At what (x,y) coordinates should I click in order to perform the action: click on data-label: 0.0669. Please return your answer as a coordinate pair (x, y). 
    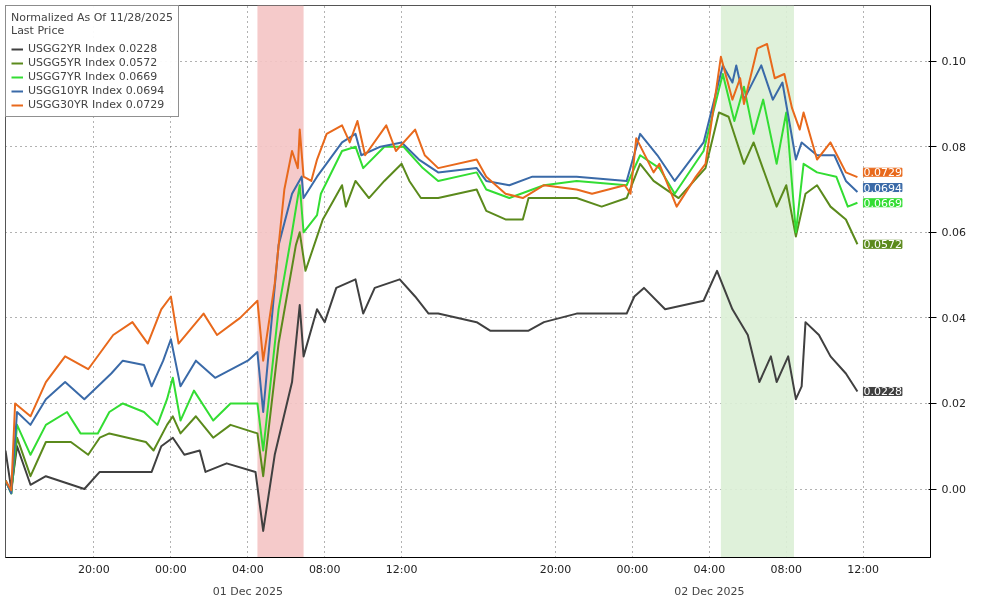
    Looking at the image, I should click on (882, 203).